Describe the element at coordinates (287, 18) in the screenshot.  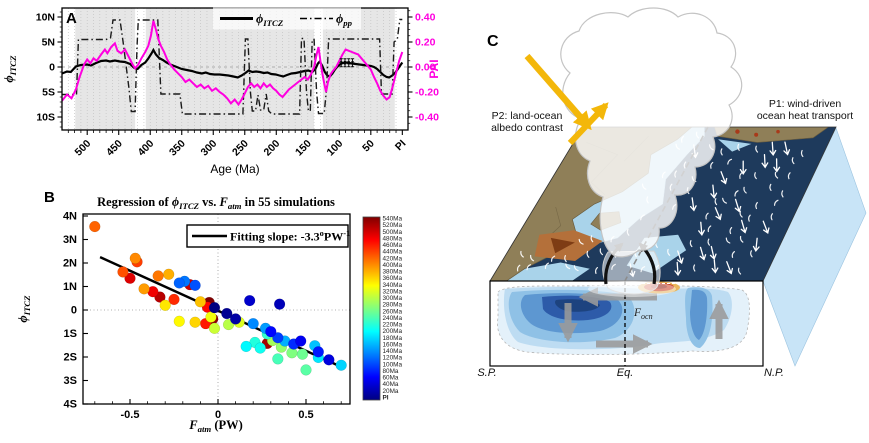
I see `legend-background` at that location.